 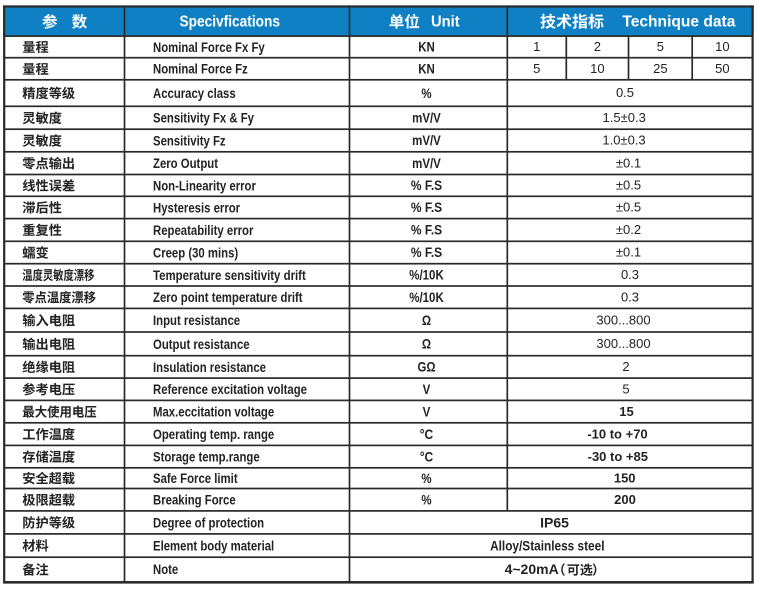 I want to click on svg-text: Insulation resistance, so click(x=209, y=368).